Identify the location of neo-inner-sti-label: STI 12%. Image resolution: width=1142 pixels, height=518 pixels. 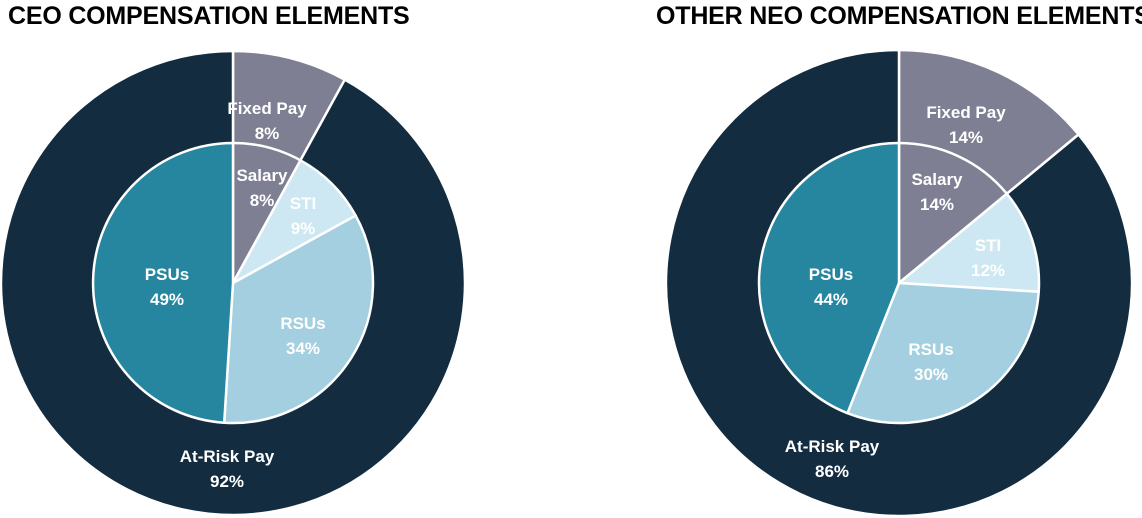
(988, 258).